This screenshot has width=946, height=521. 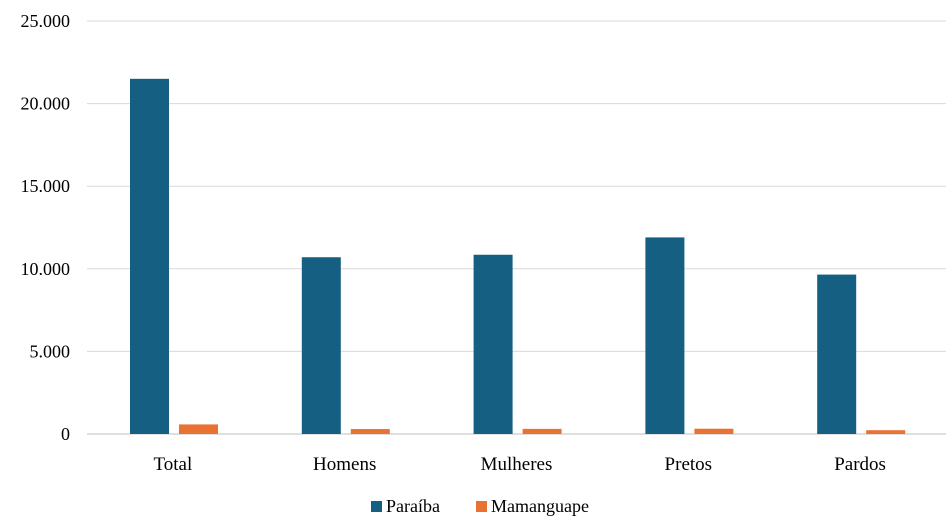 I want to click on bar-paraiba-total, so click(x=149, y=256).